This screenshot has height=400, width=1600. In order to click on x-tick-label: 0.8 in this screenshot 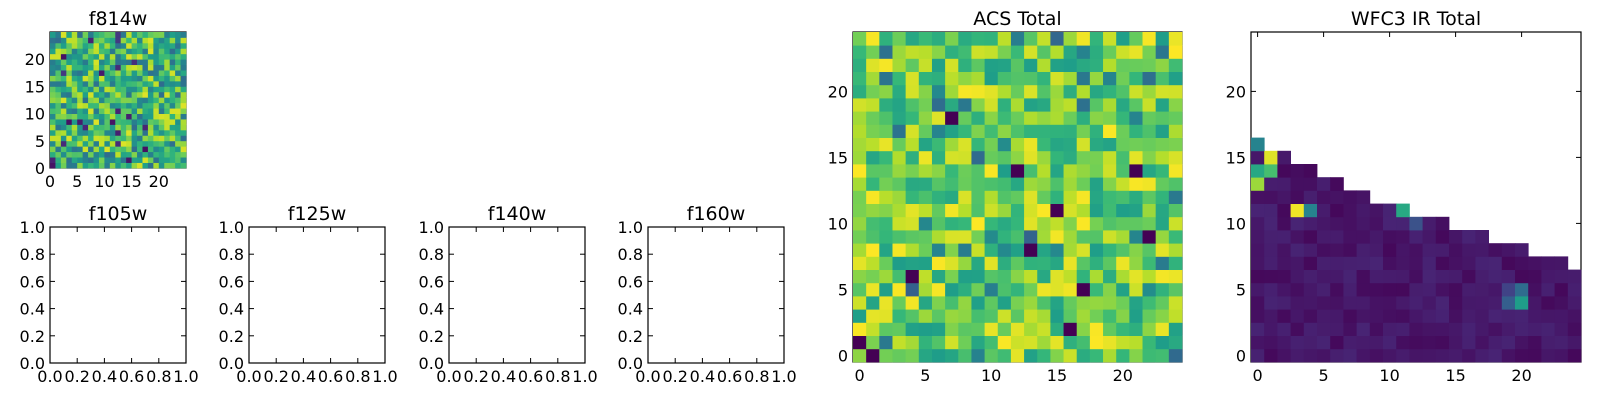, I will do `click(158, 376)`.